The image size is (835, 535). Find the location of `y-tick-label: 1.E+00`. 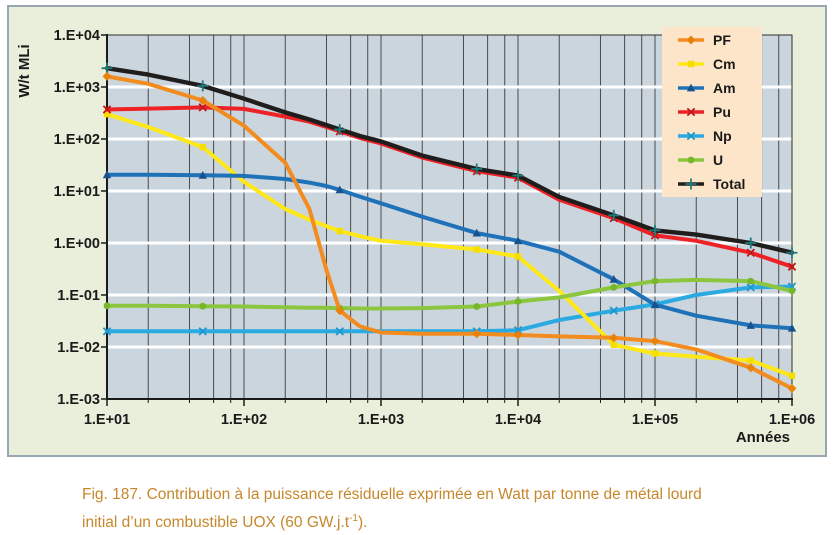

y-tick-label: 1.E+00 is located at coordinates (77, 244).